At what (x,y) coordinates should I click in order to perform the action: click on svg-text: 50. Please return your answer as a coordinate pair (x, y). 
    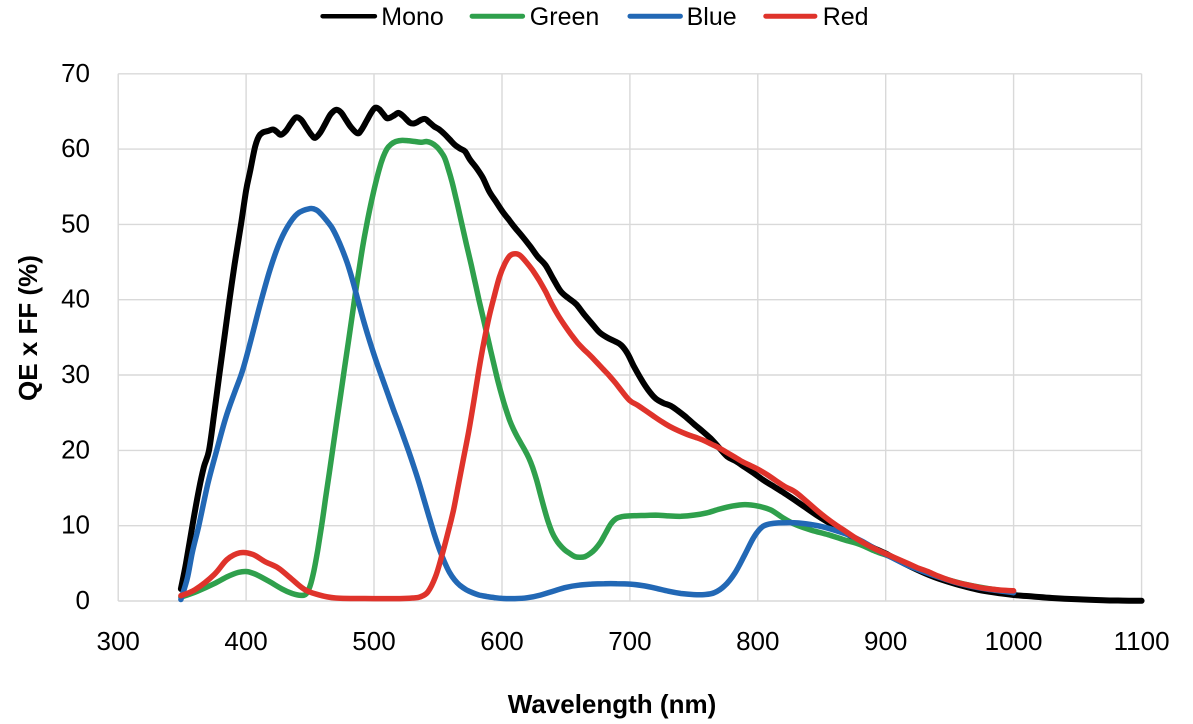
    Looking at the image, I should click on (75, 223).